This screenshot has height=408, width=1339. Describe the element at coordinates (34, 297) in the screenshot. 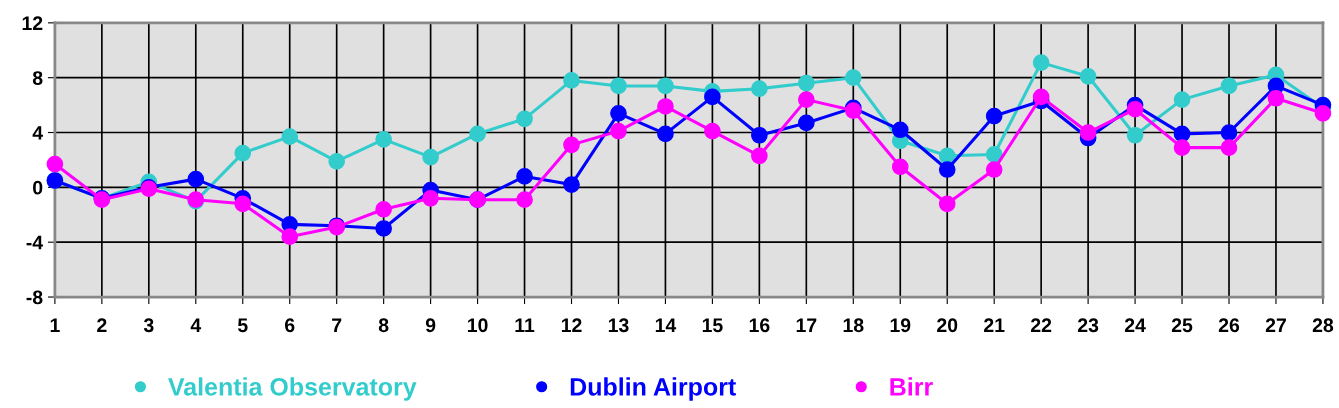

I see `y-tick-label: -8` at that location.